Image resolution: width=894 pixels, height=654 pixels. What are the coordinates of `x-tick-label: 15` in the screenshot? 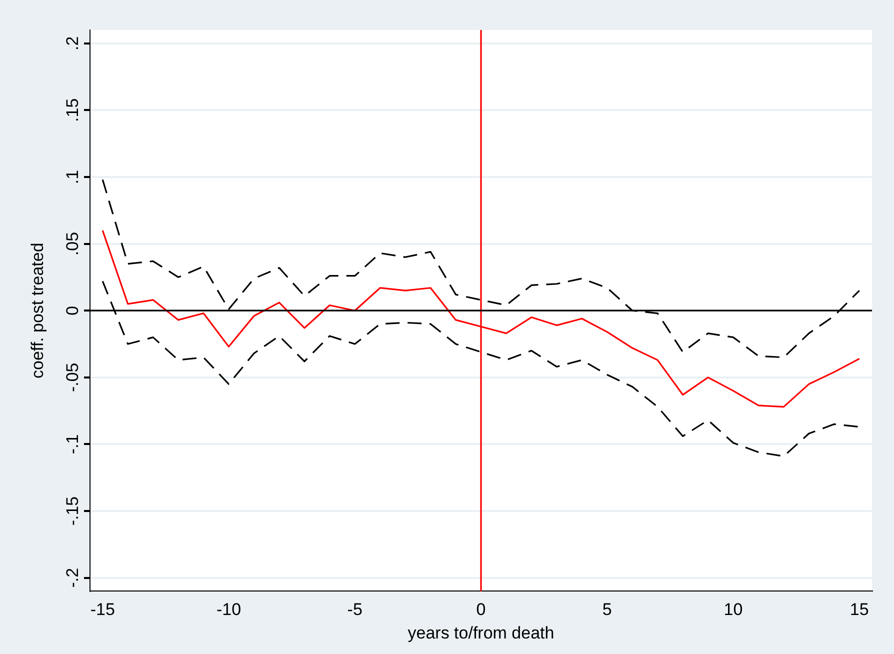 It's located at (859, 610).